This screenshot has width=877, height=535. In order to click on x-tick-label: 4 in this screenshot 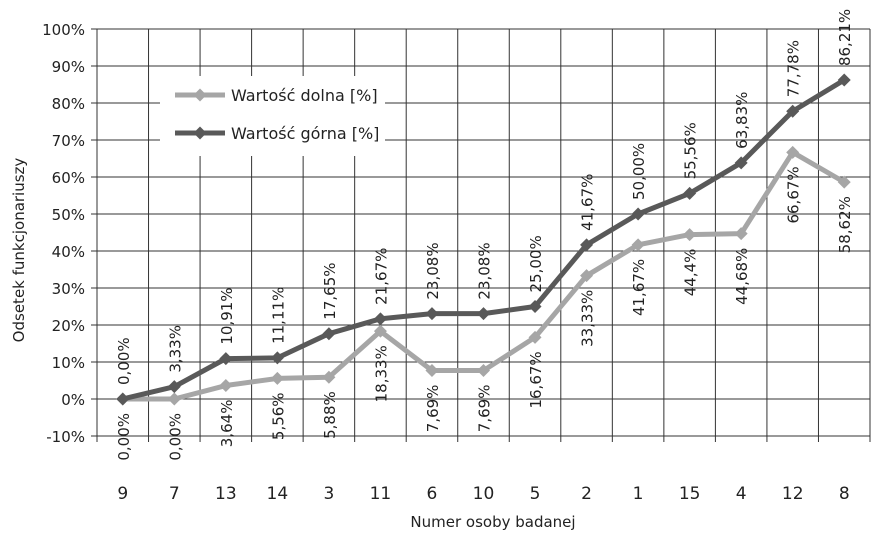, I will do `click(741, 494)`.